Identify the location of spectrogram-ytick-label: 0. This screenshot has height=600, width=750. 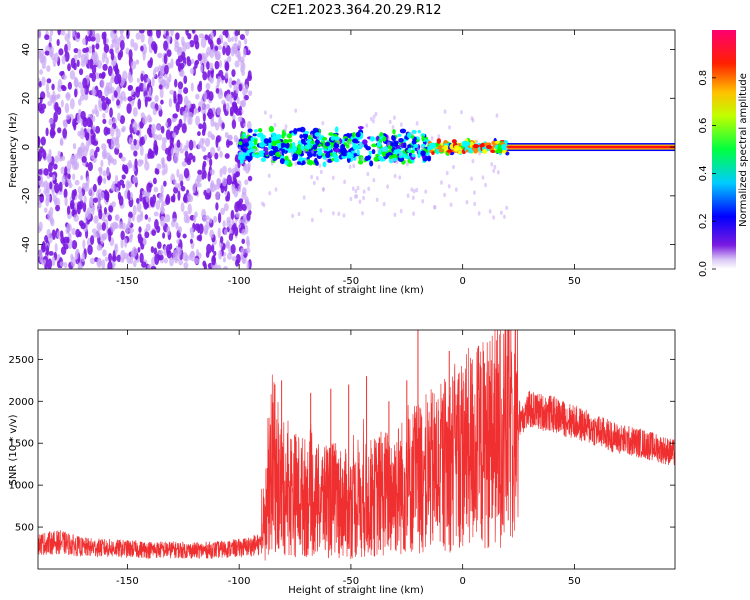
(26, 147).